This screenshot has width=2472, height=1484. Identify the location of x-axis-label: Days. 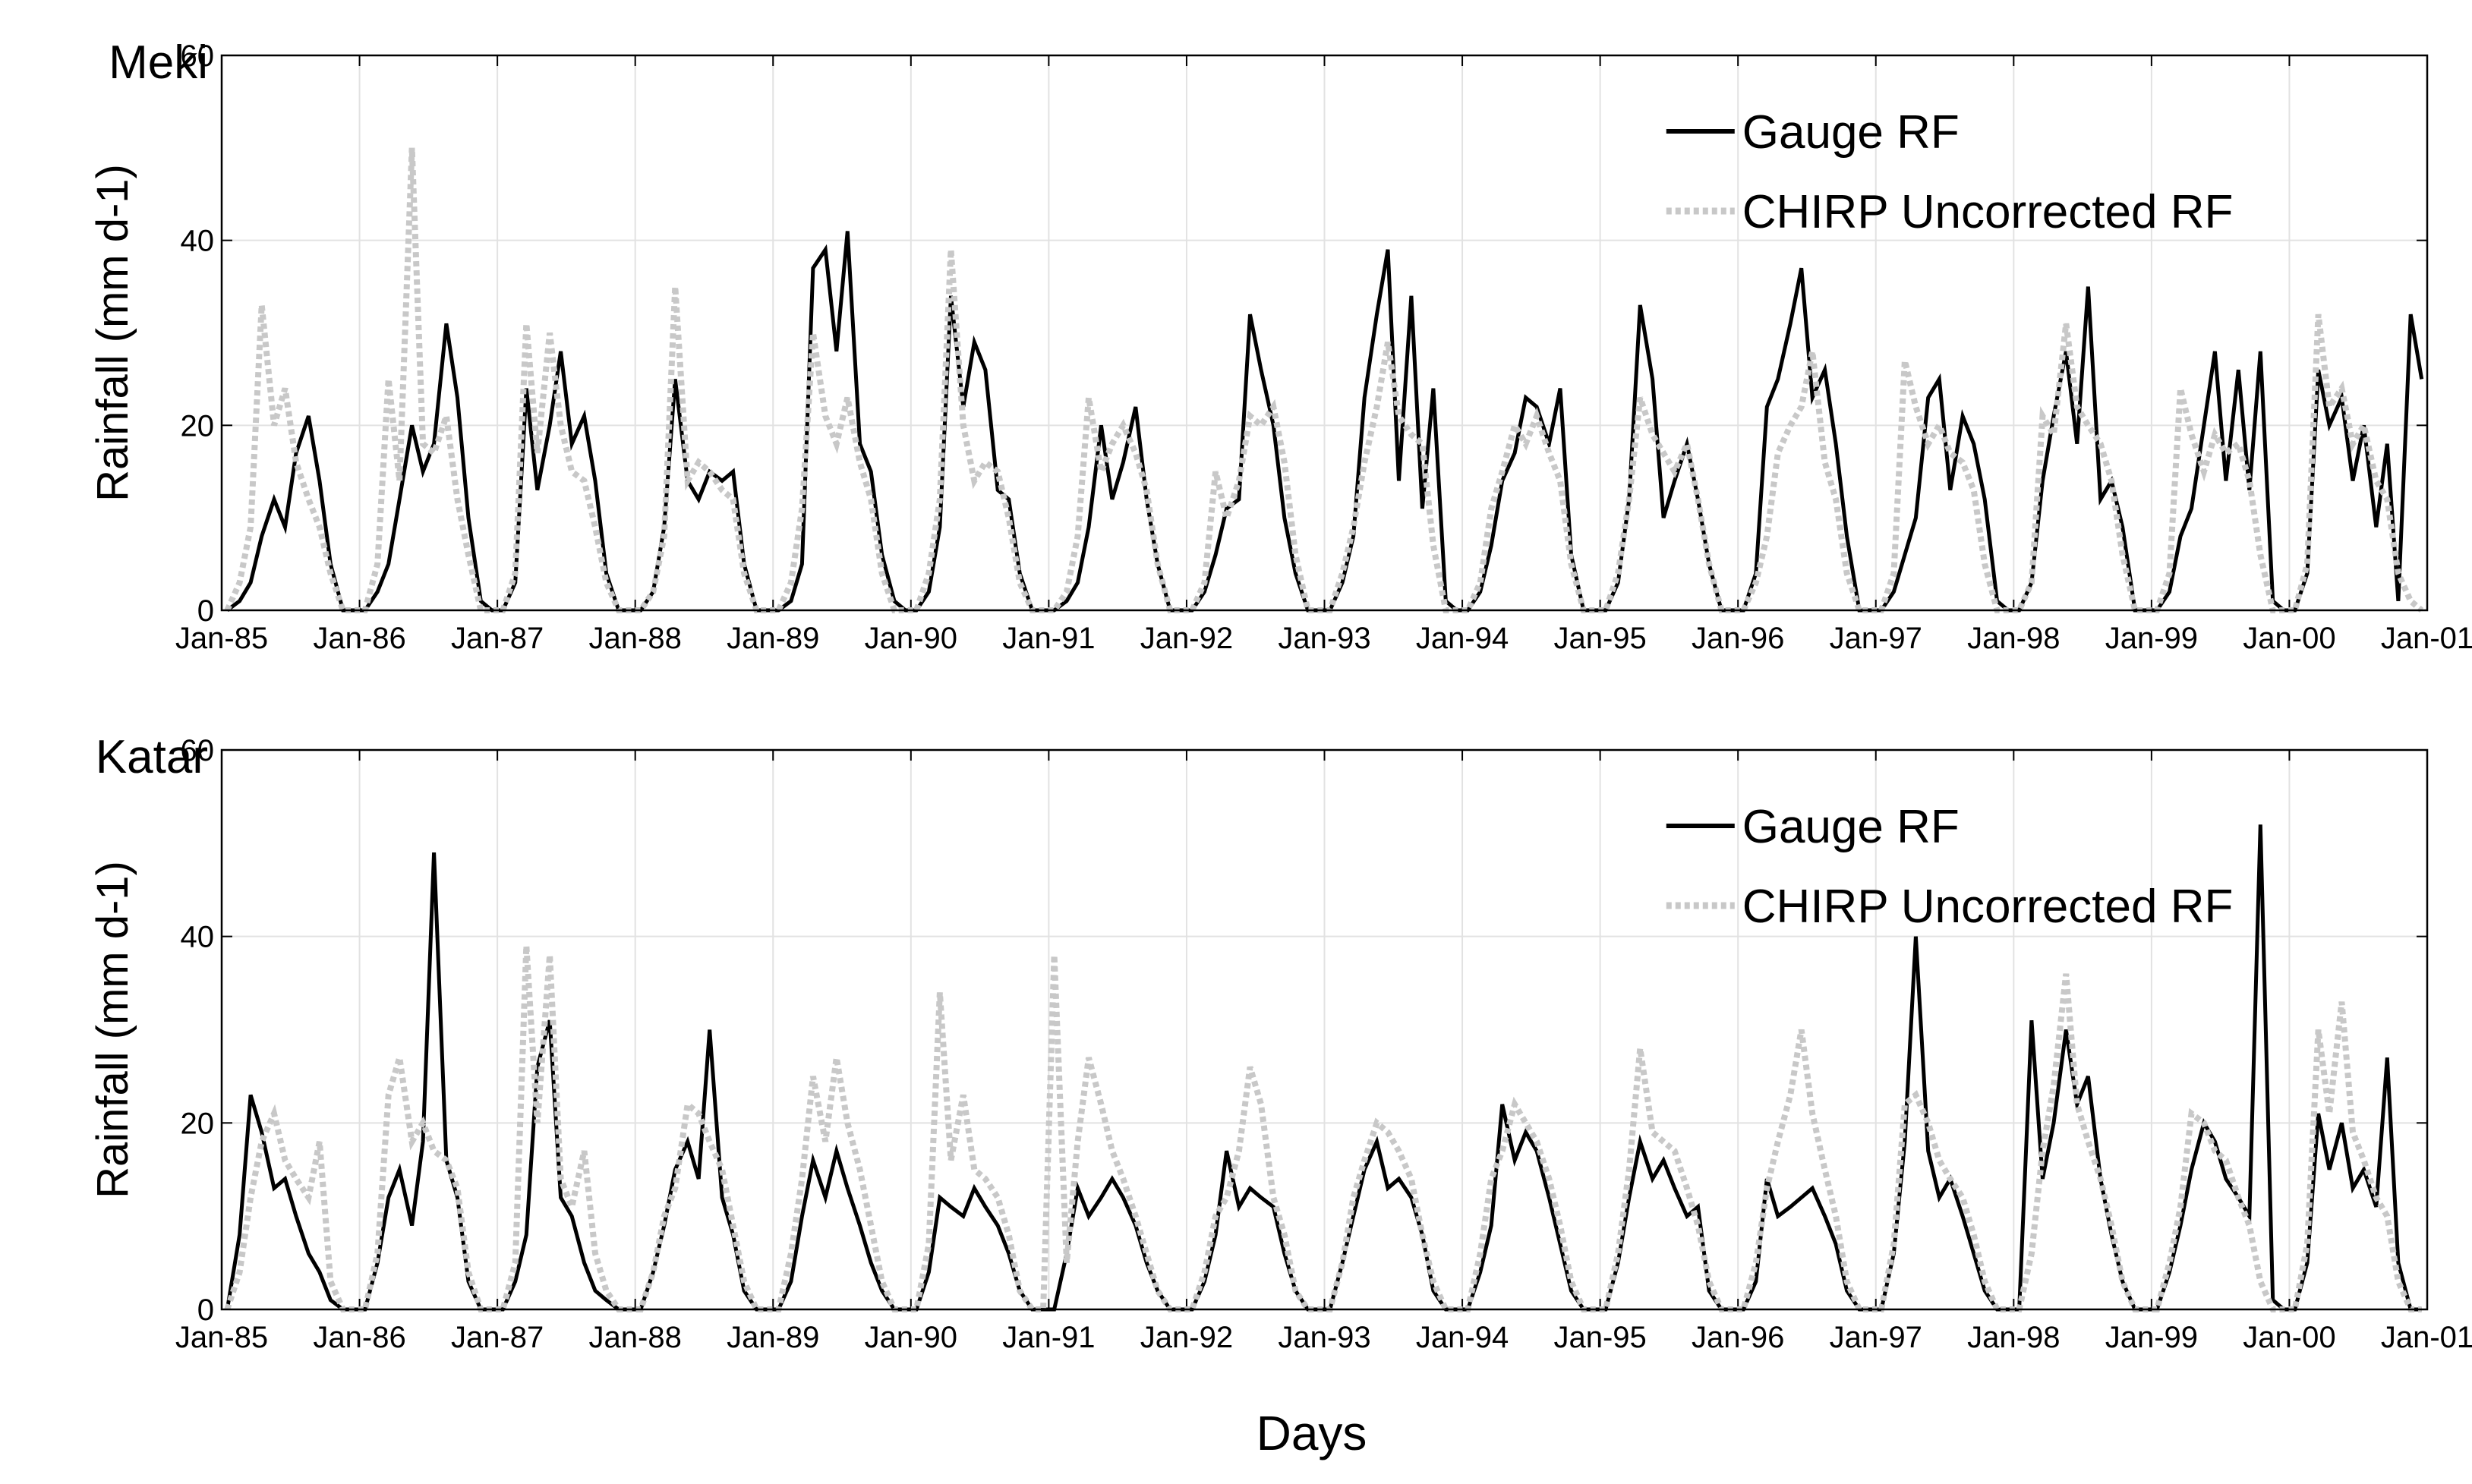
(1311, 1433).